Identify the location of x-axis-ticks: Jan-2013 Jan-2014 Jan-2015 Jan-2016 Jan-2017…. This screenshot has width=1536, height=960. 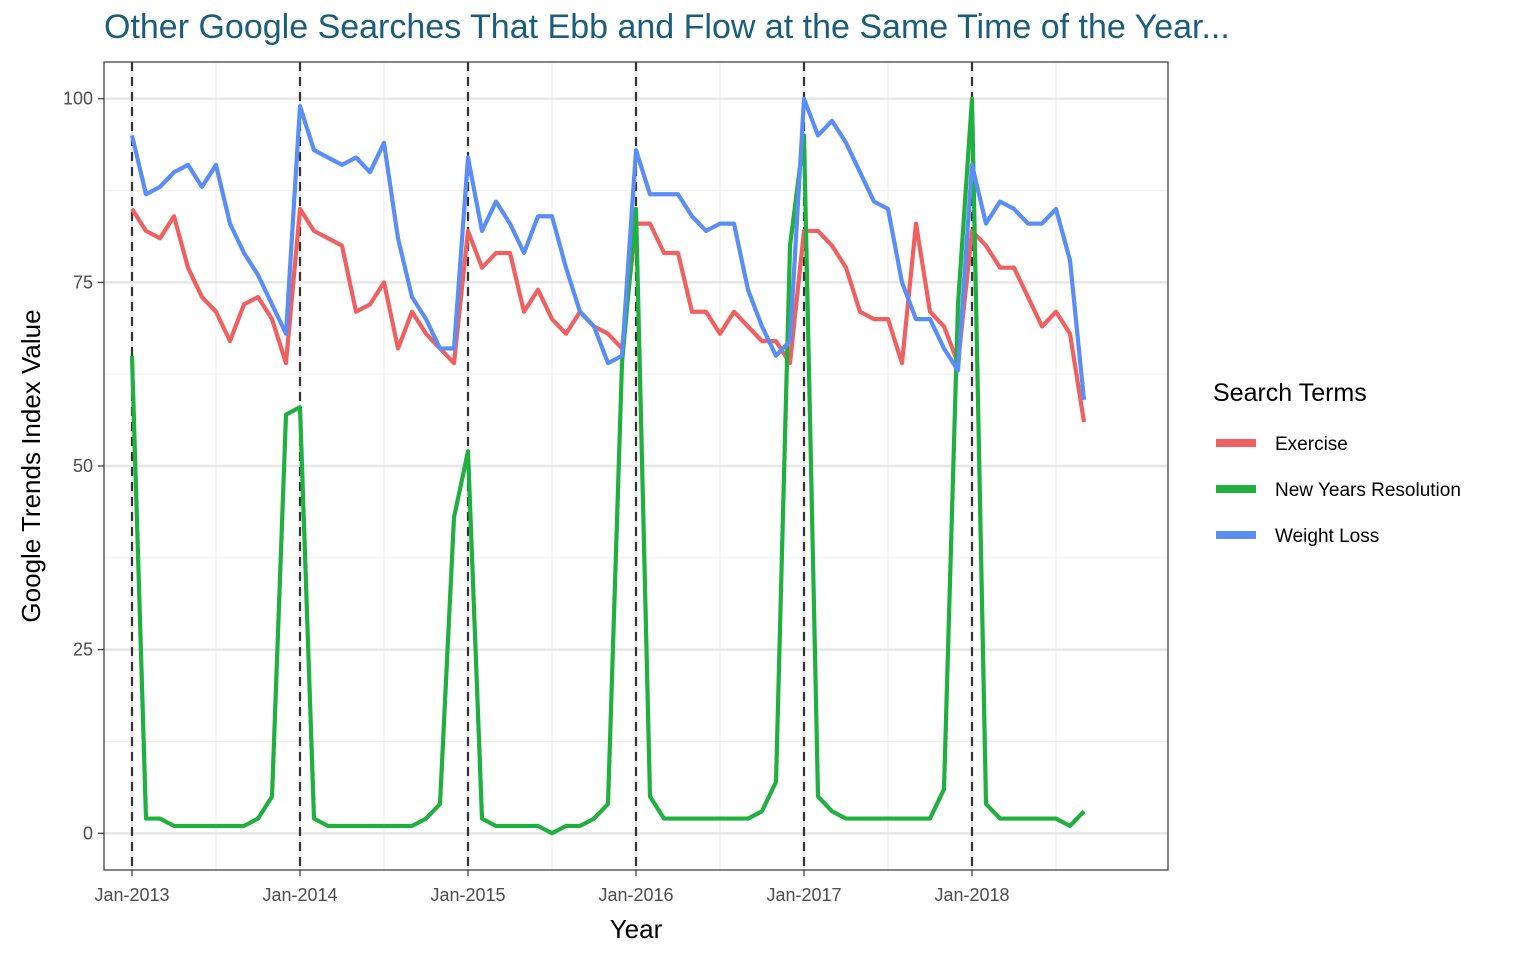
(552, 887).